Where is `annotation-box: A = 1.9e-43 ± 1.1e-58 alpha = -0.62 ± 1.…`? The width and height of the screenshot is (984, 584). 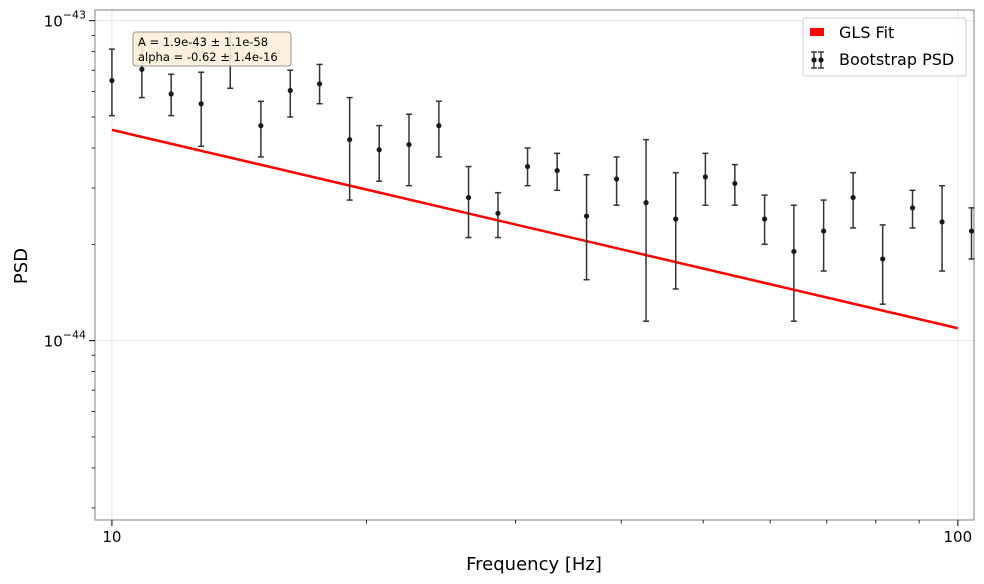 annotation-box: A = 1.9e-43 ± 1.1e-58 alpha = -0.62 ± 1.… is located at coordinates (212, 49).